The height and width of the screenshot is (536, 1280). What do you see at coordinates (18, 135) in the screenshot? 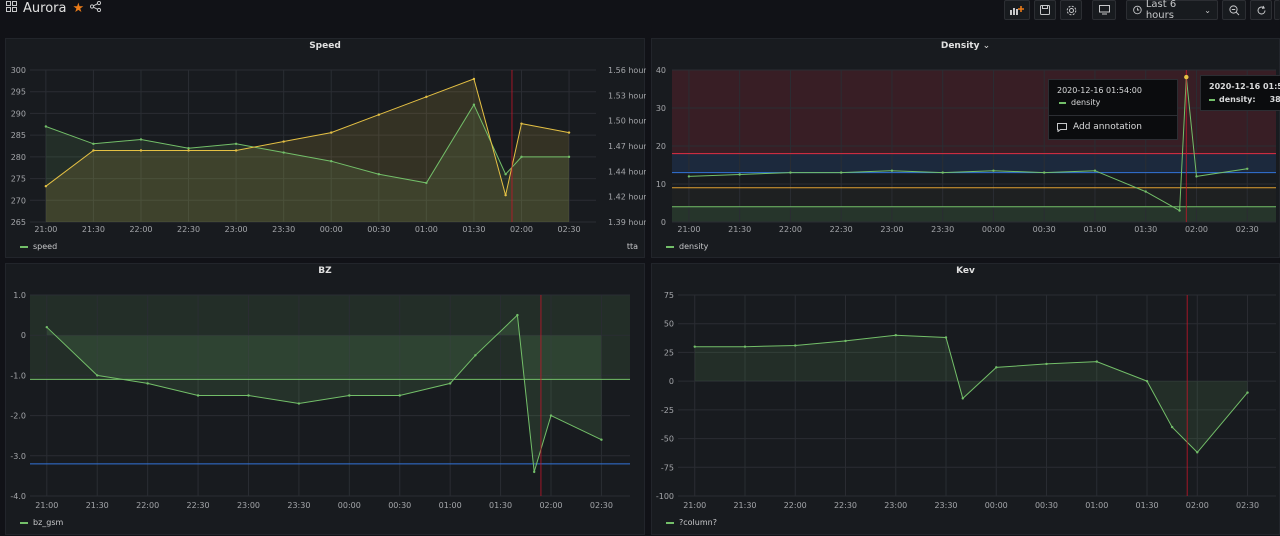
I see `y-tick-label: 285` at bounding box center [18, 135].